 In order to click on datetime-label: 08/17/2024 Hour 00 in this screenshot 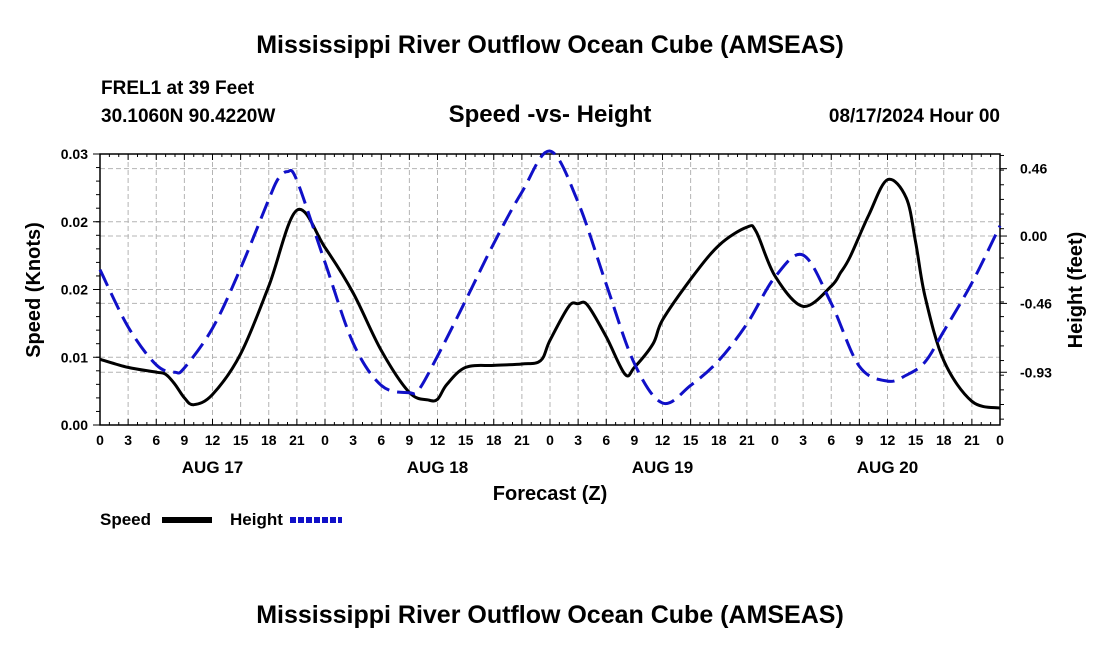, I will do `click(914, 116)`.